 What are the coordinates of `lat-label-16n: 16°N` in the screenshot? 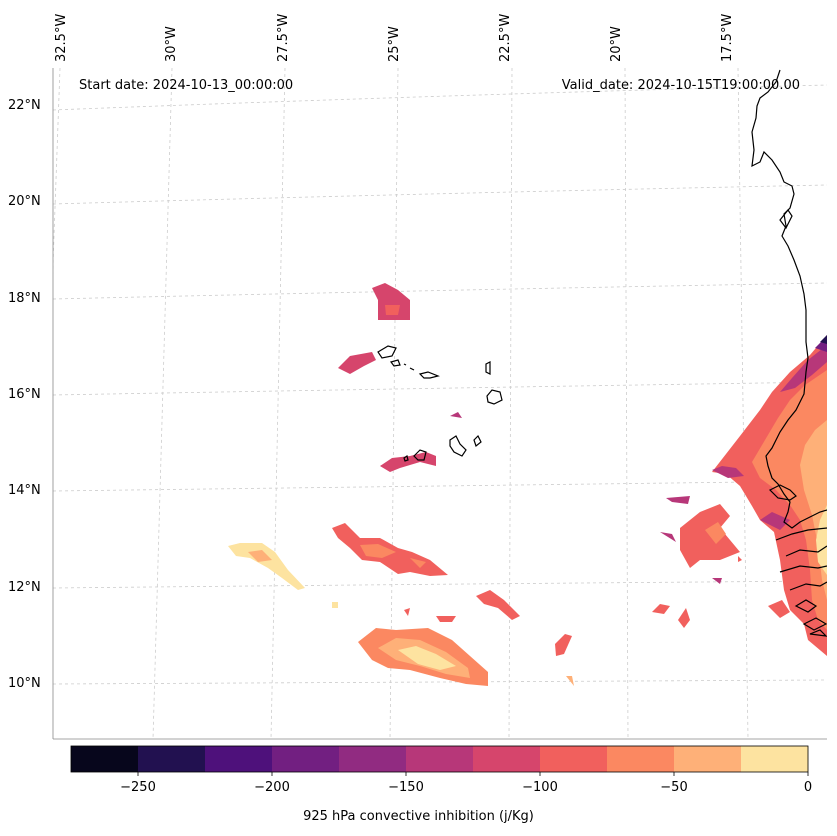 It's located at (24, 394).